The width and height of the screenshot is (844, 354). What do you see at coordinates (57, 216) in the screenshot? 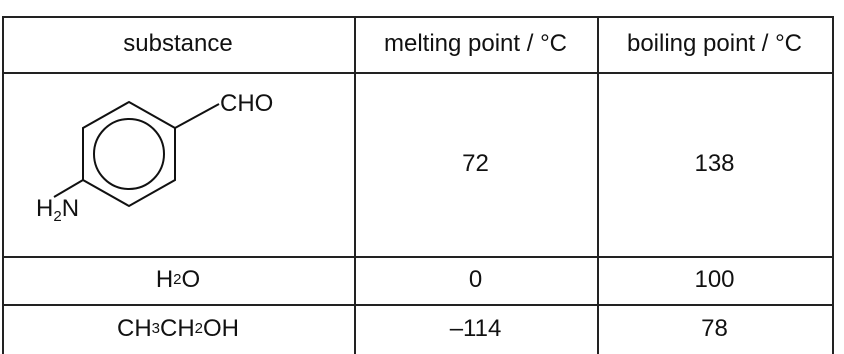
I see `amino-h-subscript: 2` at bounding box center [57, 216].